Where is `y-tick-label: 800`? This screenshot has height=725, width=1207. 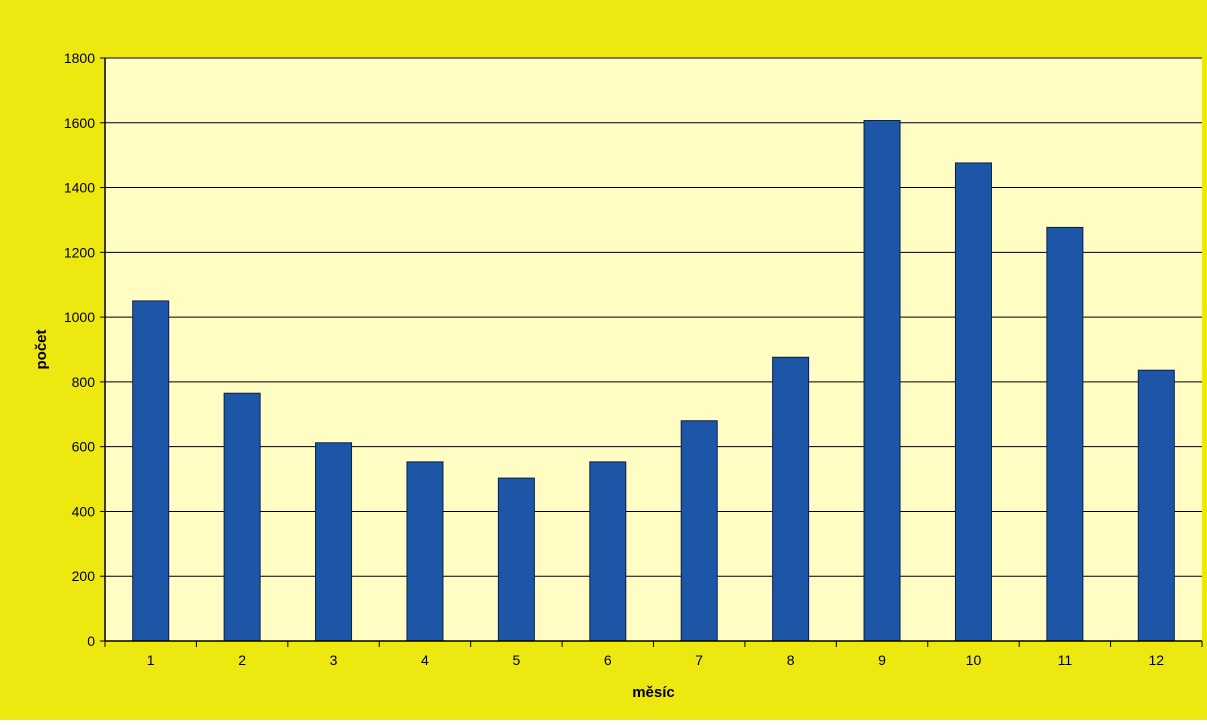 y-tick-label: 800 is located at coordinates (84, 382).